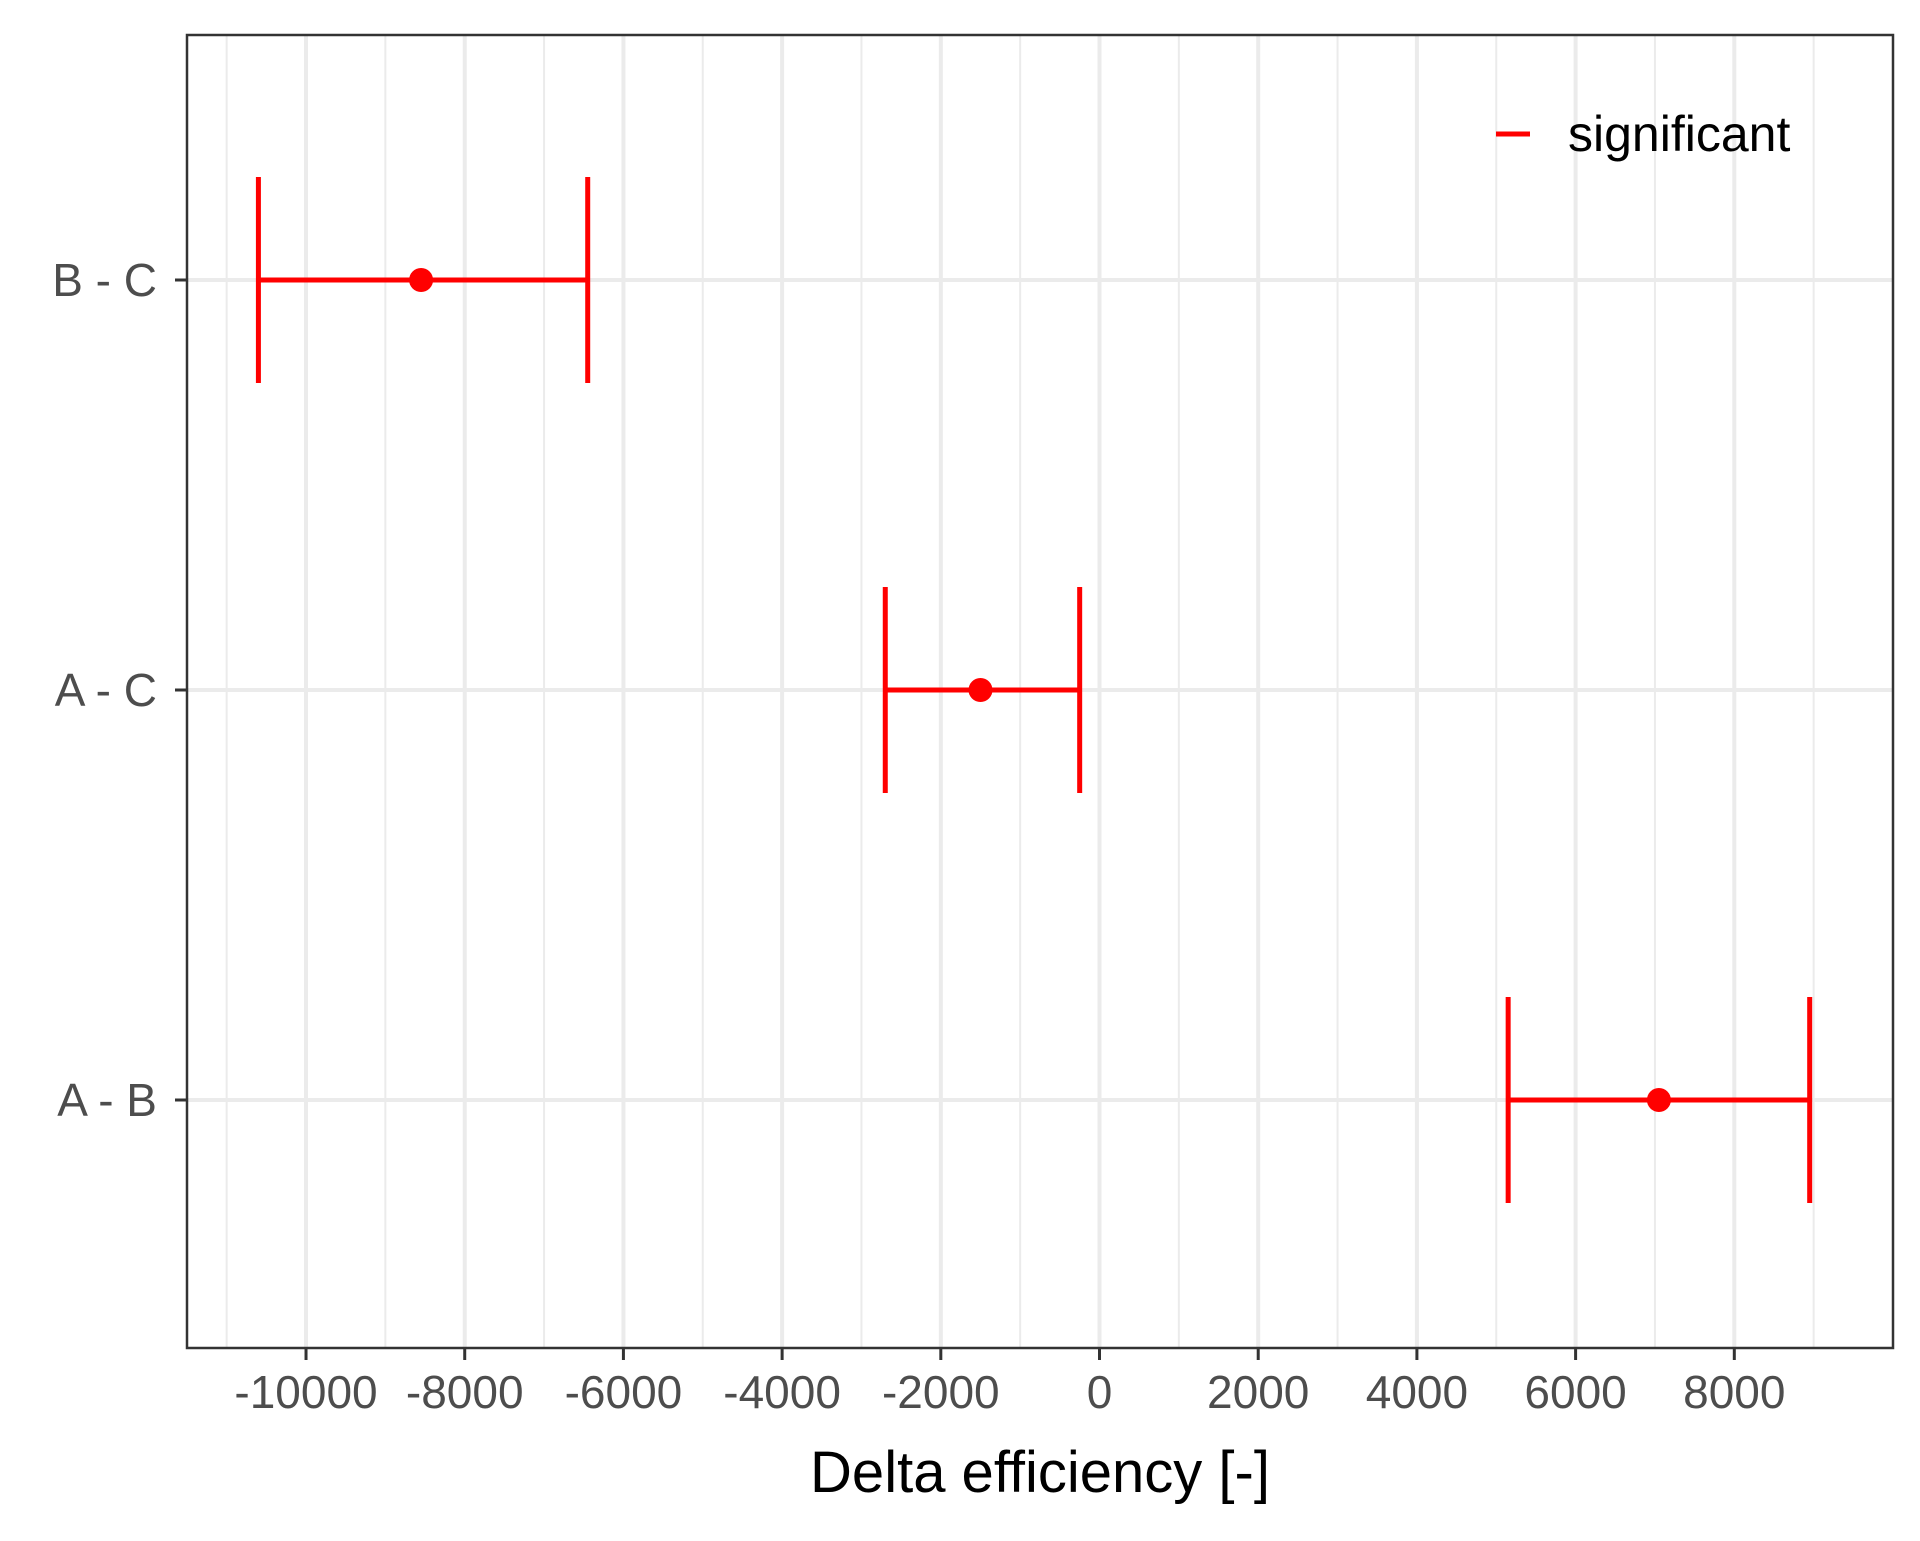 The image size is (1920, 1541). I want to click on x-tick-label: -4000, so click(782, 1392).